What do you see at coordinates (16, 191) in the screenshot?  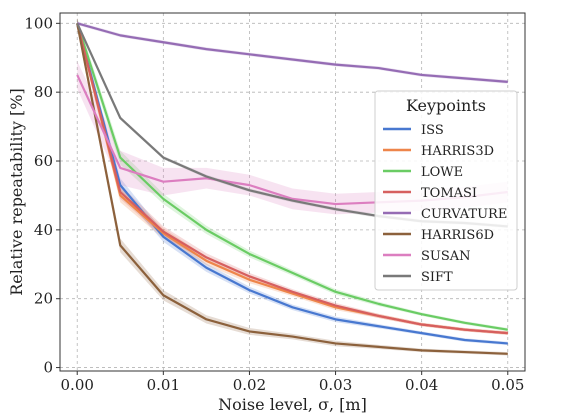 I see `y-axis-label: Relative repeatability [%]` at bounding box center [16, 191].